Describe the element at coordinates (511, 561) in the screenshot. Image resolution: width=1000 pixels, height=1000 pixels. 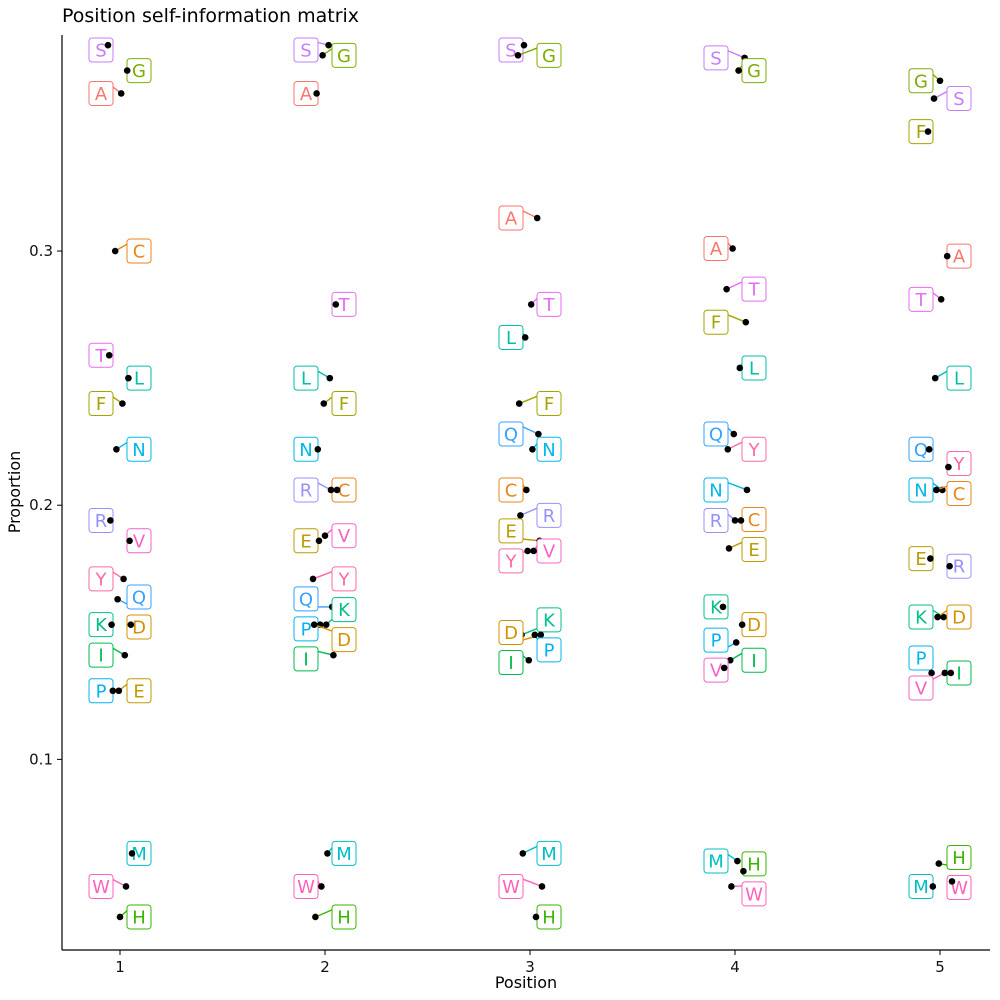
I see `point-label: Y` at that location.